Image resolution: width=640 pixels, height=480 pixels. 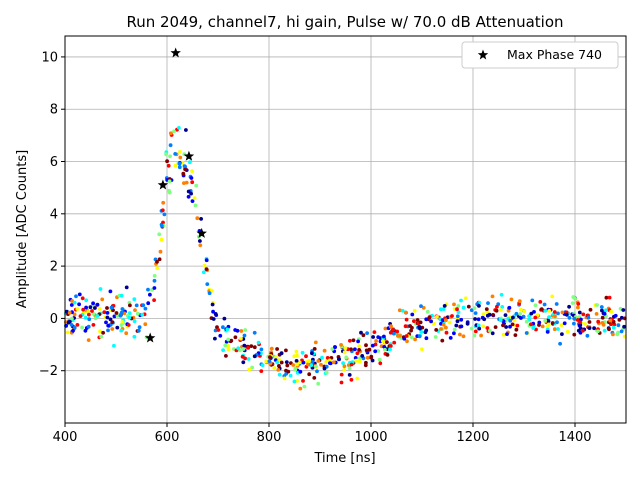 What do you see at coordinates (472, 437) in the screenshot?
I see `x-tick-label: 1200` at bounding box center [472, 437].